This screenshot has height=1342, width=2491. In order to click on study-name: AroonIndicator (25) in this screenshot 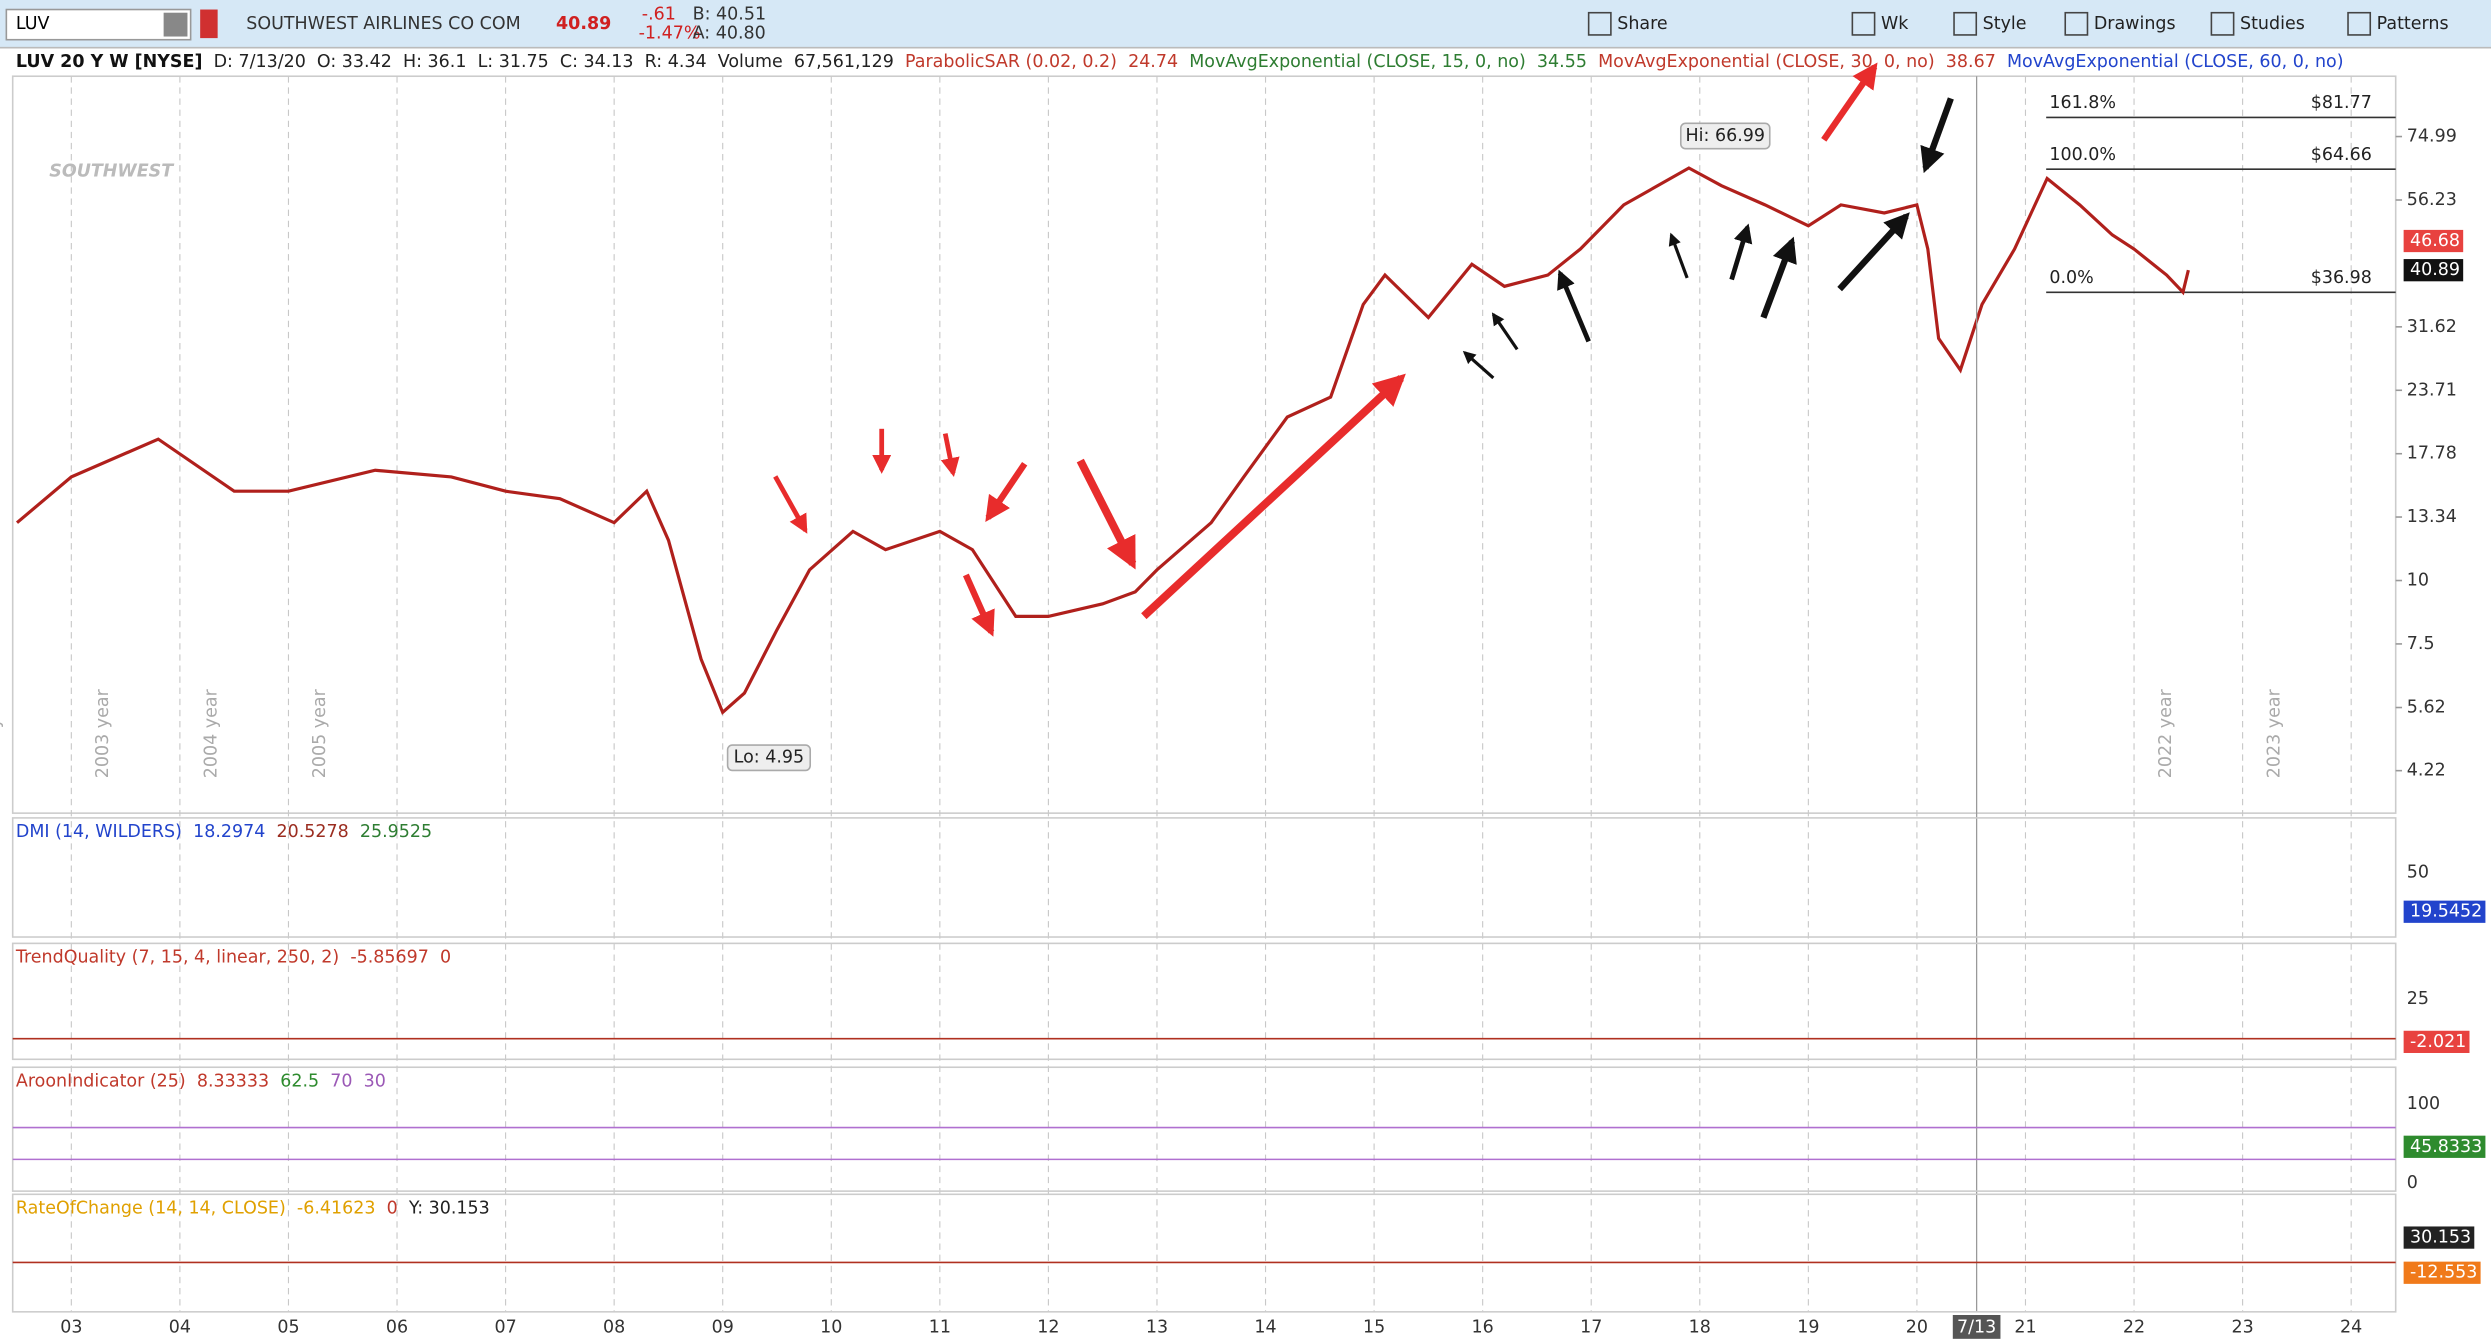, I will do `click(101, 1082)`.